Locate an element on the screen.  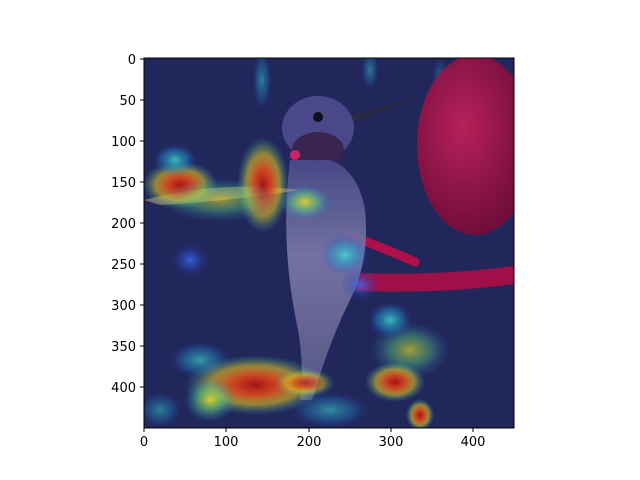
x-tick-label: 100 is located at coordinates (226, 442).